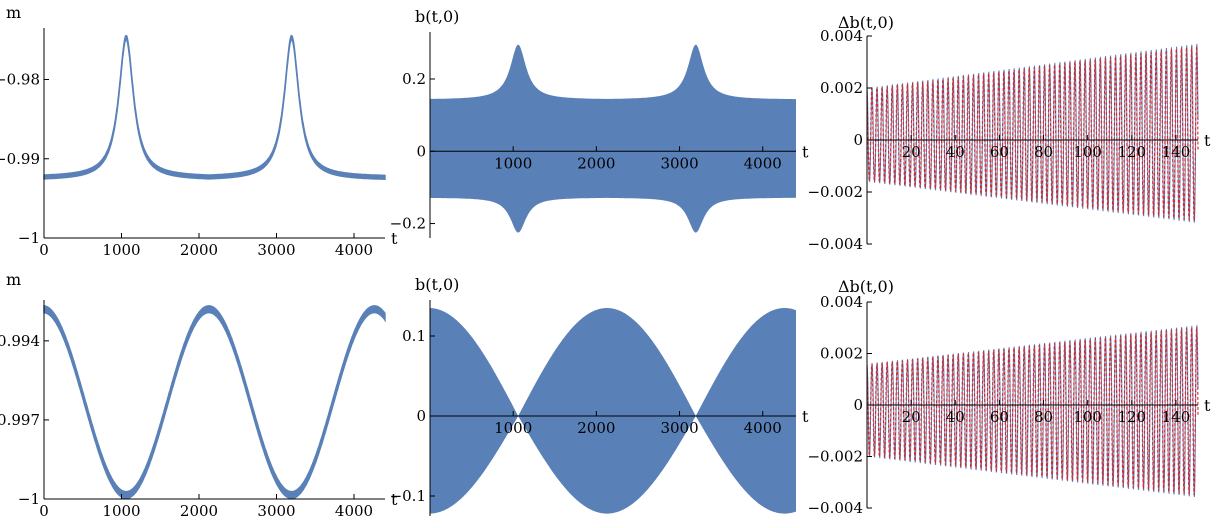 This screenshot has height=528, width=1218. Describe the element at coordinates (20, 159) in the screenshot. I see `y-tick-label: −0.99` at that location.